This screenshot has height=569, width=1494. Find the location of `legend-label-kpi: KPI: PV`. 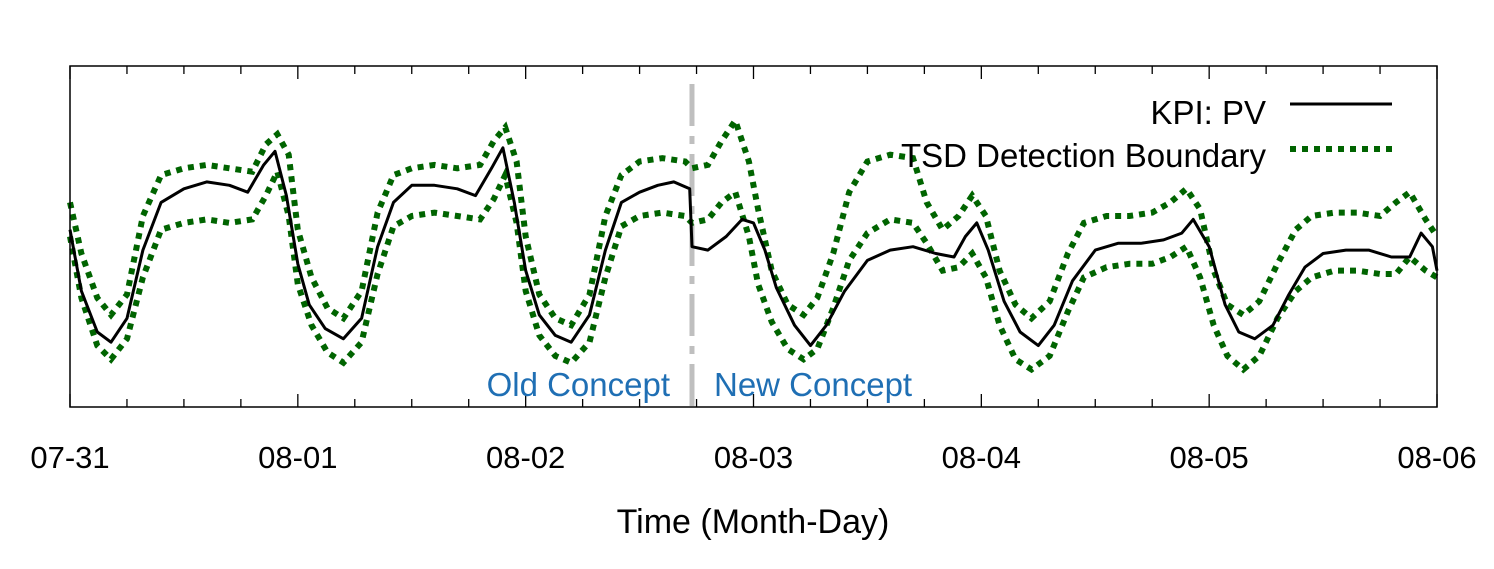

legend-label-kpi: KPI: PV is located at coordinates (1208, 112).